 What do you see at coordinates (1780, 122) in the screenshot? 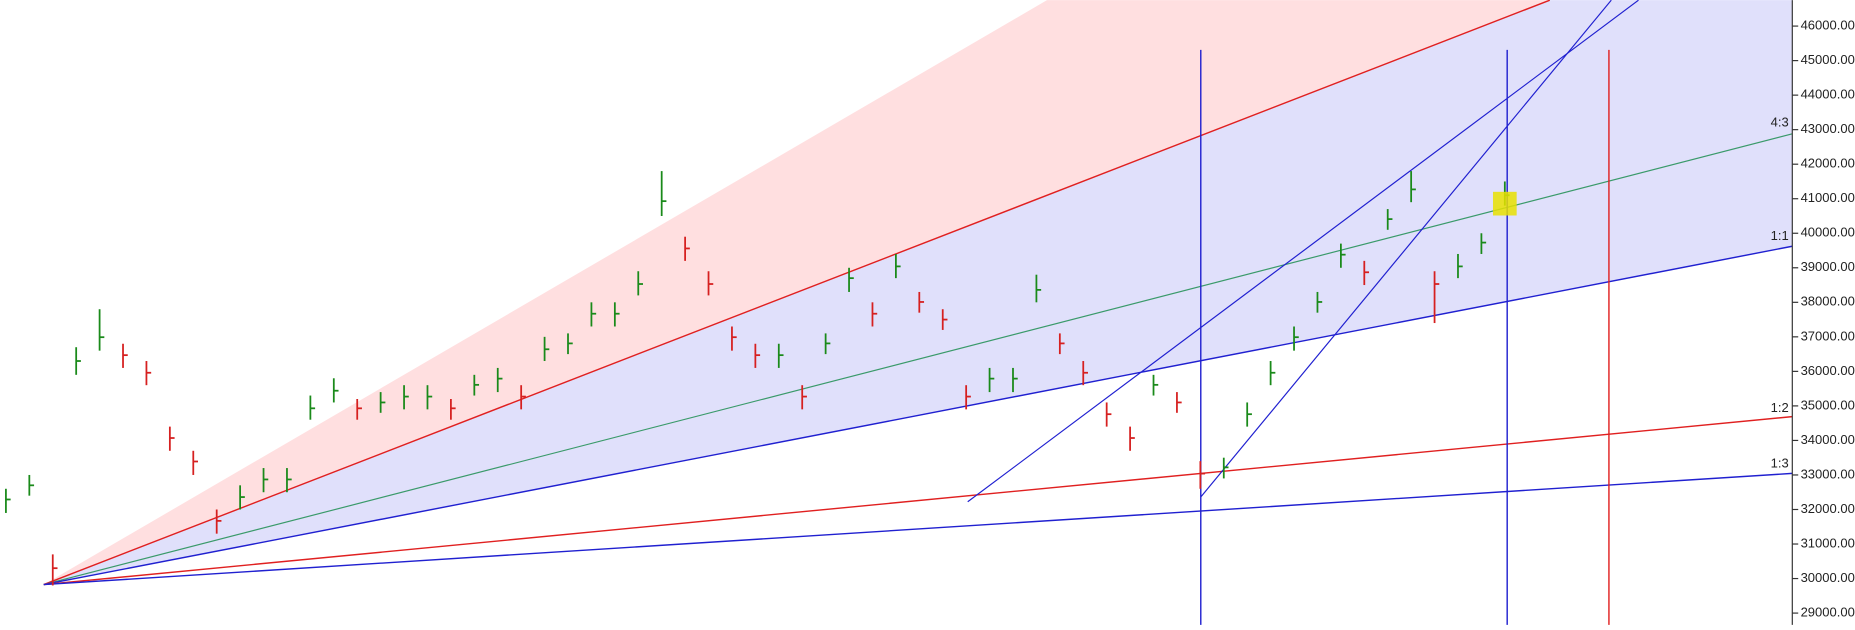
I see `fan-label: 4:3` at bounding box center [1780, 122].